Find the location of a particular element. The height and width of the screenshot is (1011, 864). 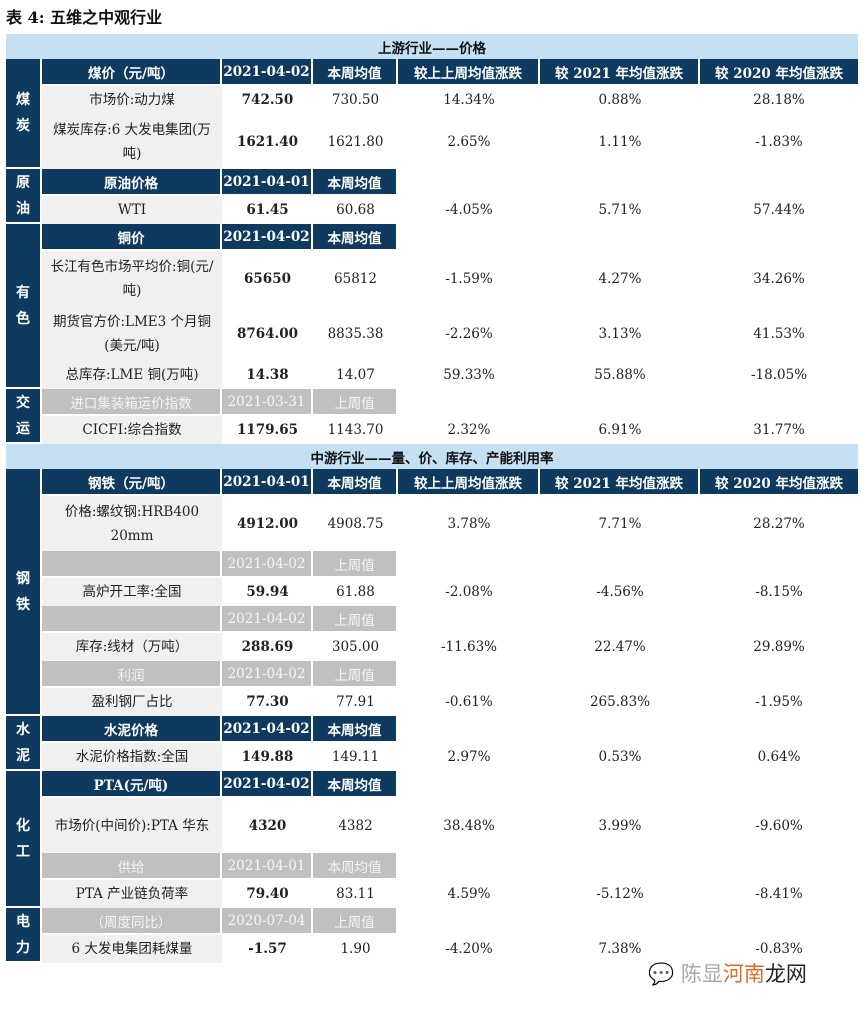

row-label: 6 大发电集团耗煤量 is located at coordinates (132, 949).